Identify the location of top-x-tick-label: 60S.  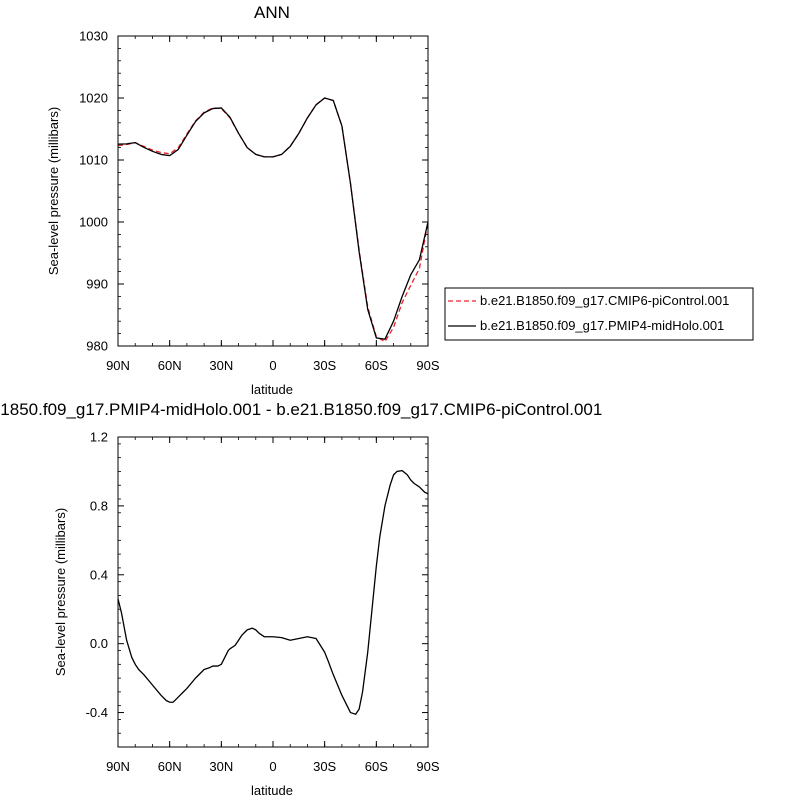
(376, 365).